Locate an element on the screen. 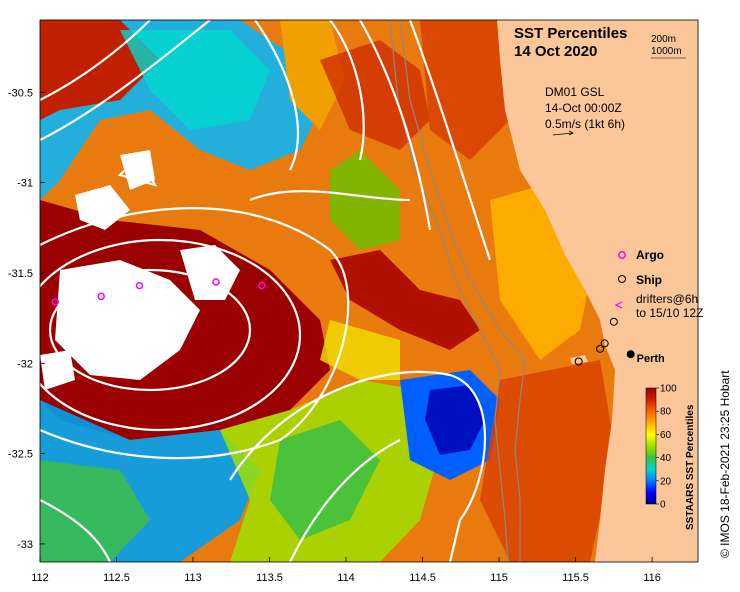 The width and height of the screenshot is (740, 592). y-tick-label: -31.5 is located at coordinates (20, 274).